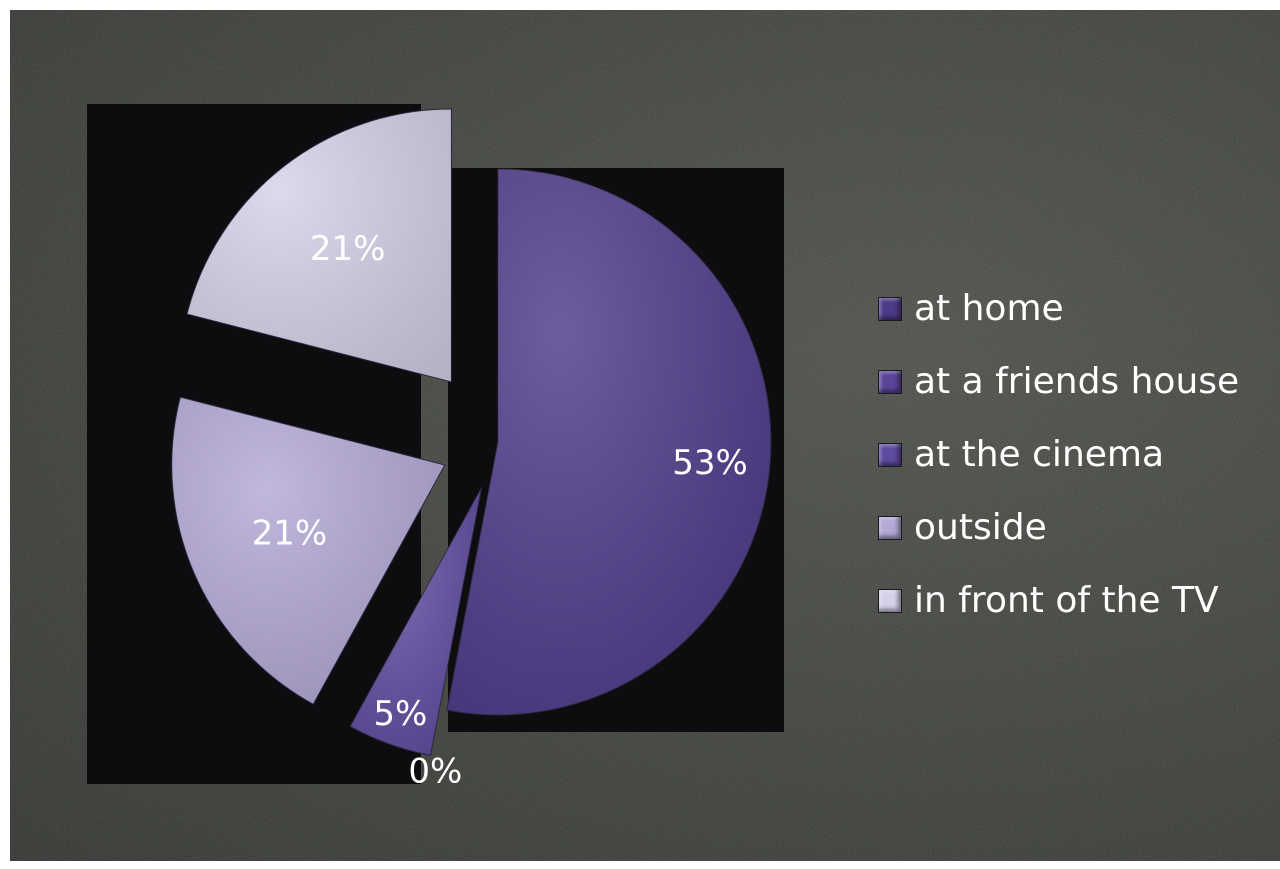 This screenshot has width=1280, height=869. Describe the element at coordinates (980, 527) in the screenshot. I see `legend-label: outside` at that location.